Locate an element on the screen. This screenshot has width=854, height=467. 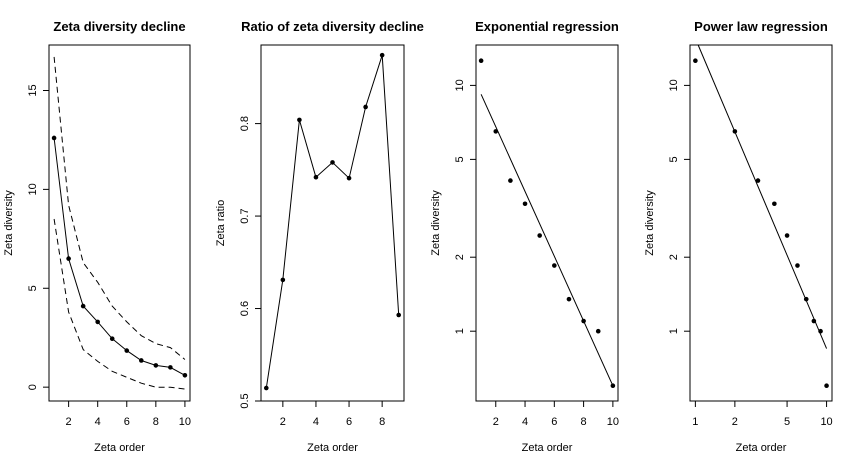
chart-title: Ratio of zeta diversity decline is located at coordinates (332, 26).